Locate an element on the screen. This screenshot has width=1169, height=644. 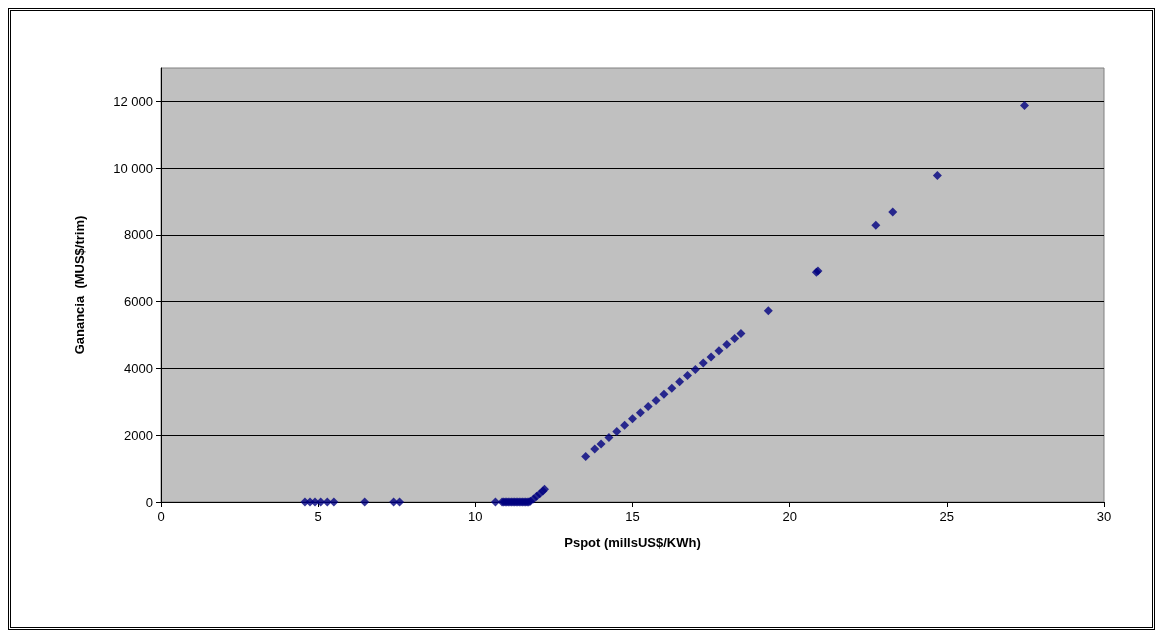
y-axis-title: Ganancia (MUS$/trim) is located at coordinates (79, 285).